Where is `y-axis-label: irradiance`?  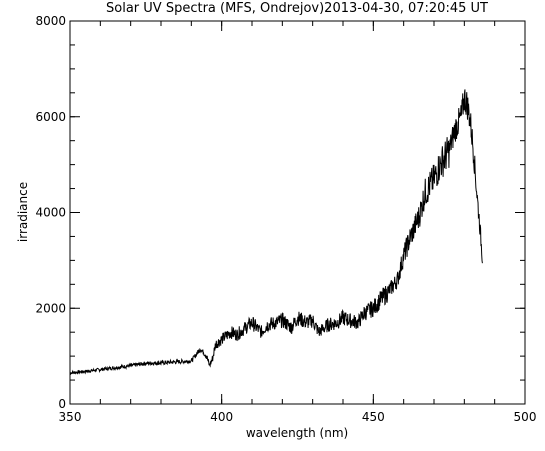 y-axis-label: irradiance is located at coordinates (23, 212).